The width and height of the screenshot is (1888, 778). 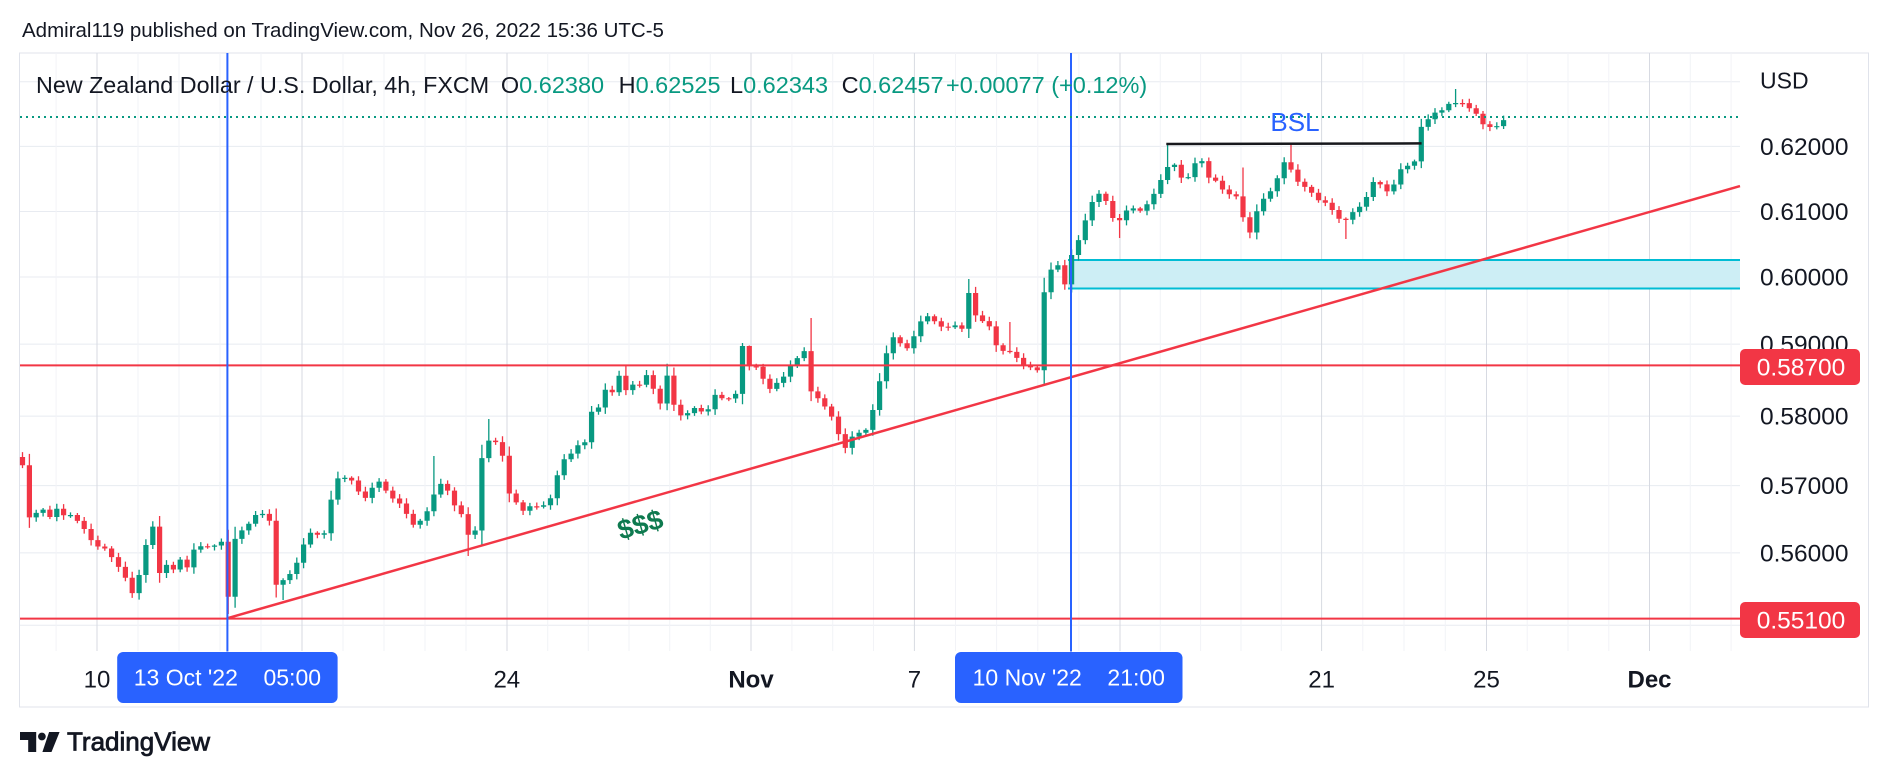 I want to click on svg-text: C0.62457, so click(x=893, y=85).